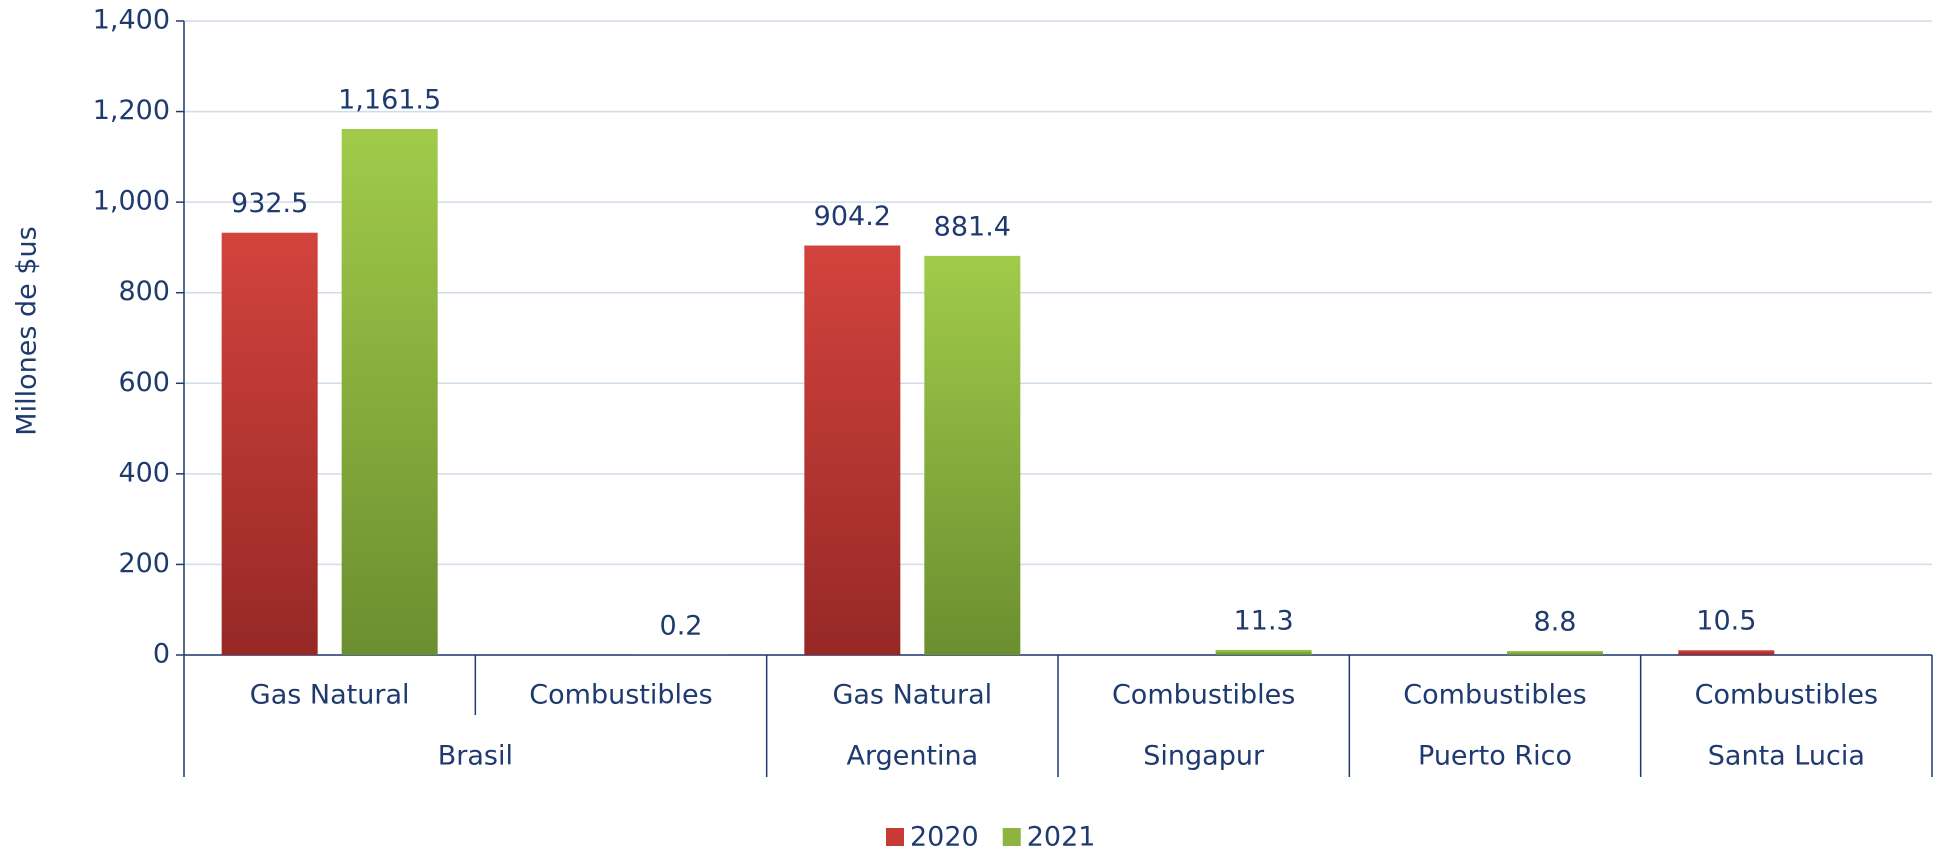 Image resolution: width=1959 pixels, height=857 pixels. I want to click on data-label: 904.2, so click(852, 216).